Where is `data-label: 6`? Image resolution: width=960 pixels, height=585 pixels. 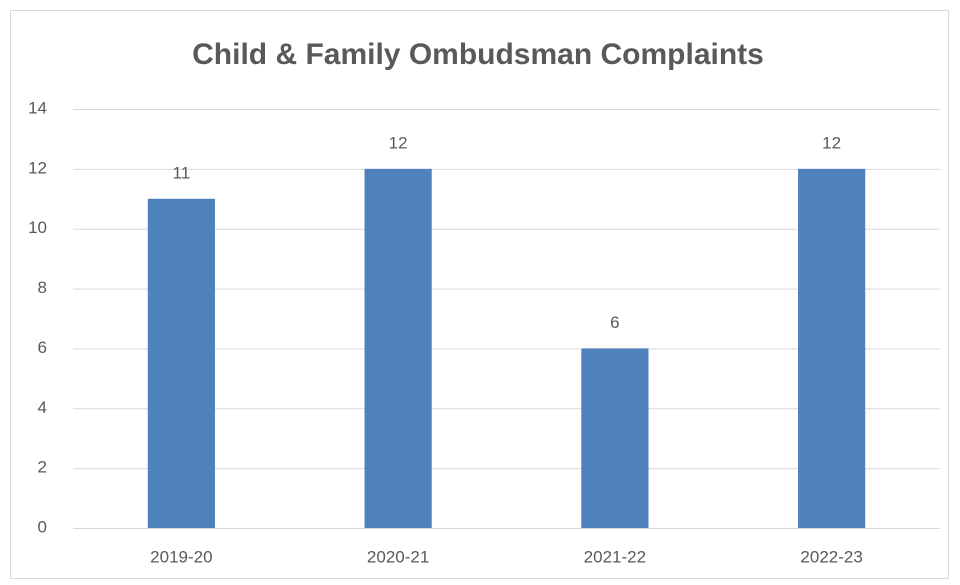
data-label: 6 is located at coordinates (614, 322).